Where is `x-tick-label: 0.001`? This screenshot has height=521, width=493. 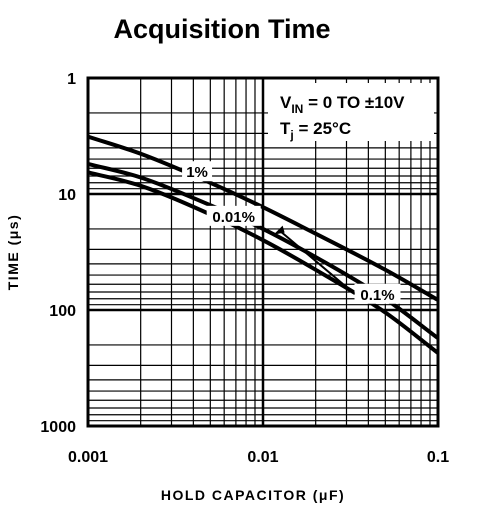
x-tick-label: 0.001 is located at coordinates (88, 457).